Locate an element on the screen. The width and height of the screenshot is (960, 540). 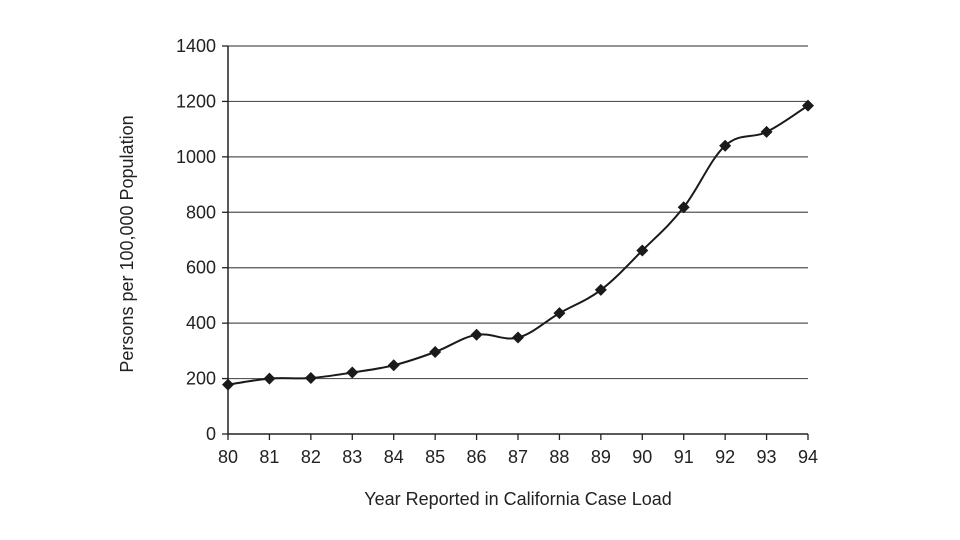
x-axis-title: Year Reported in California Case Load is located at coordinates (518, 499).